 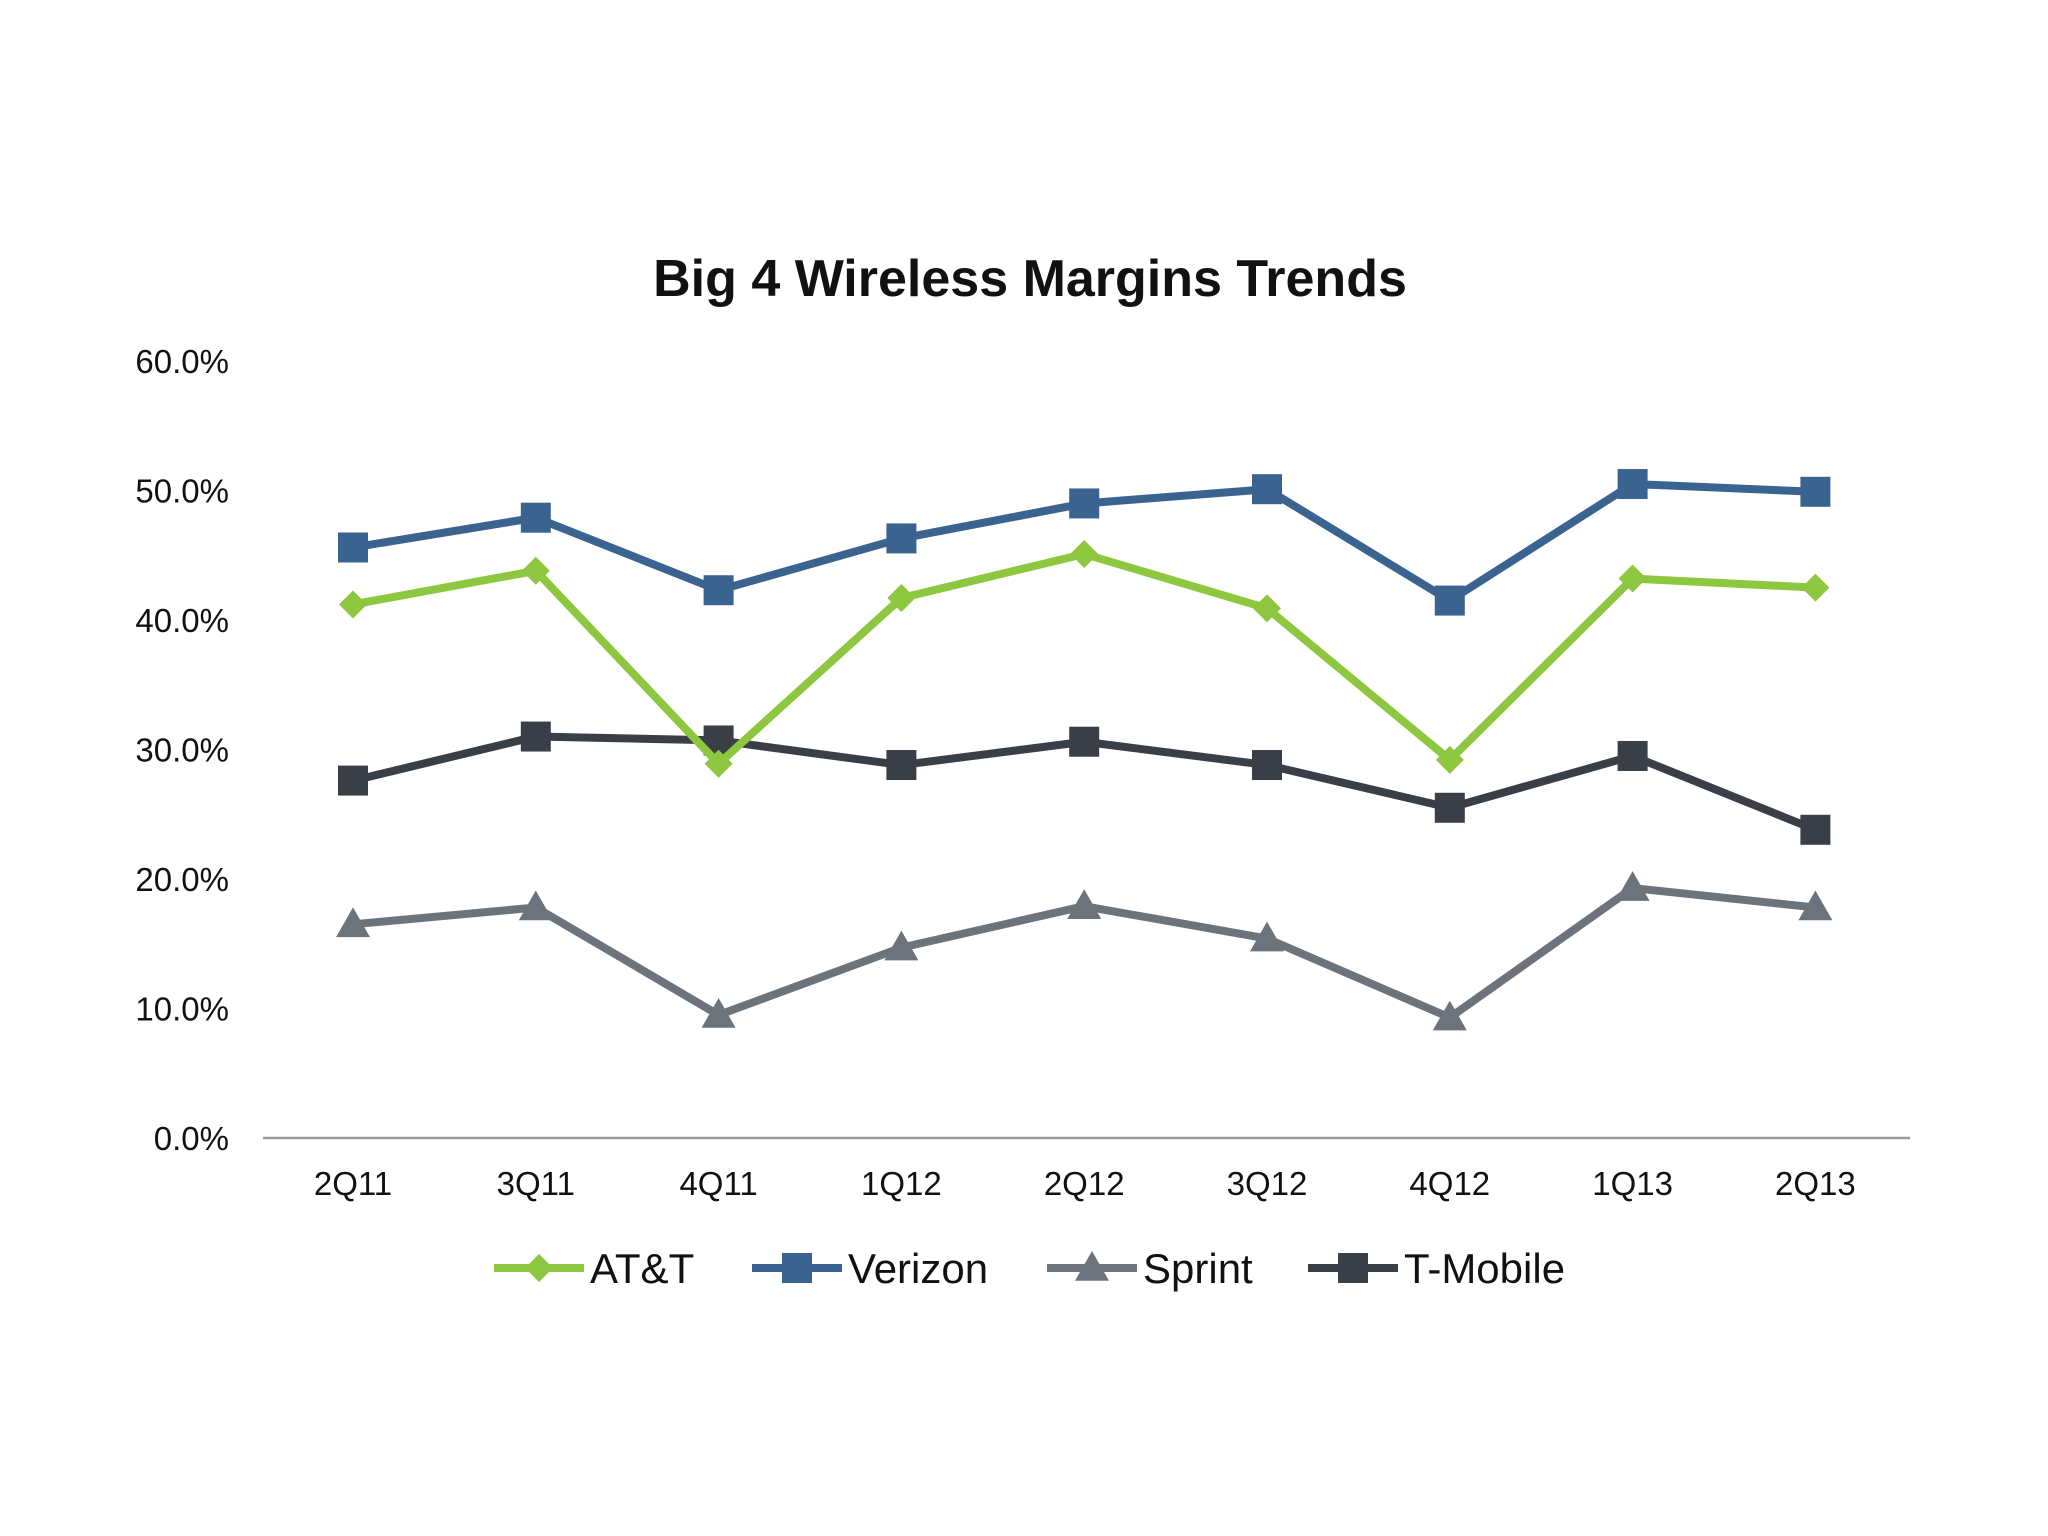 What do you see at coordinates (1084, 951) in the screenshot?
I see `series-sprint` at bounding box center [1084, 951].